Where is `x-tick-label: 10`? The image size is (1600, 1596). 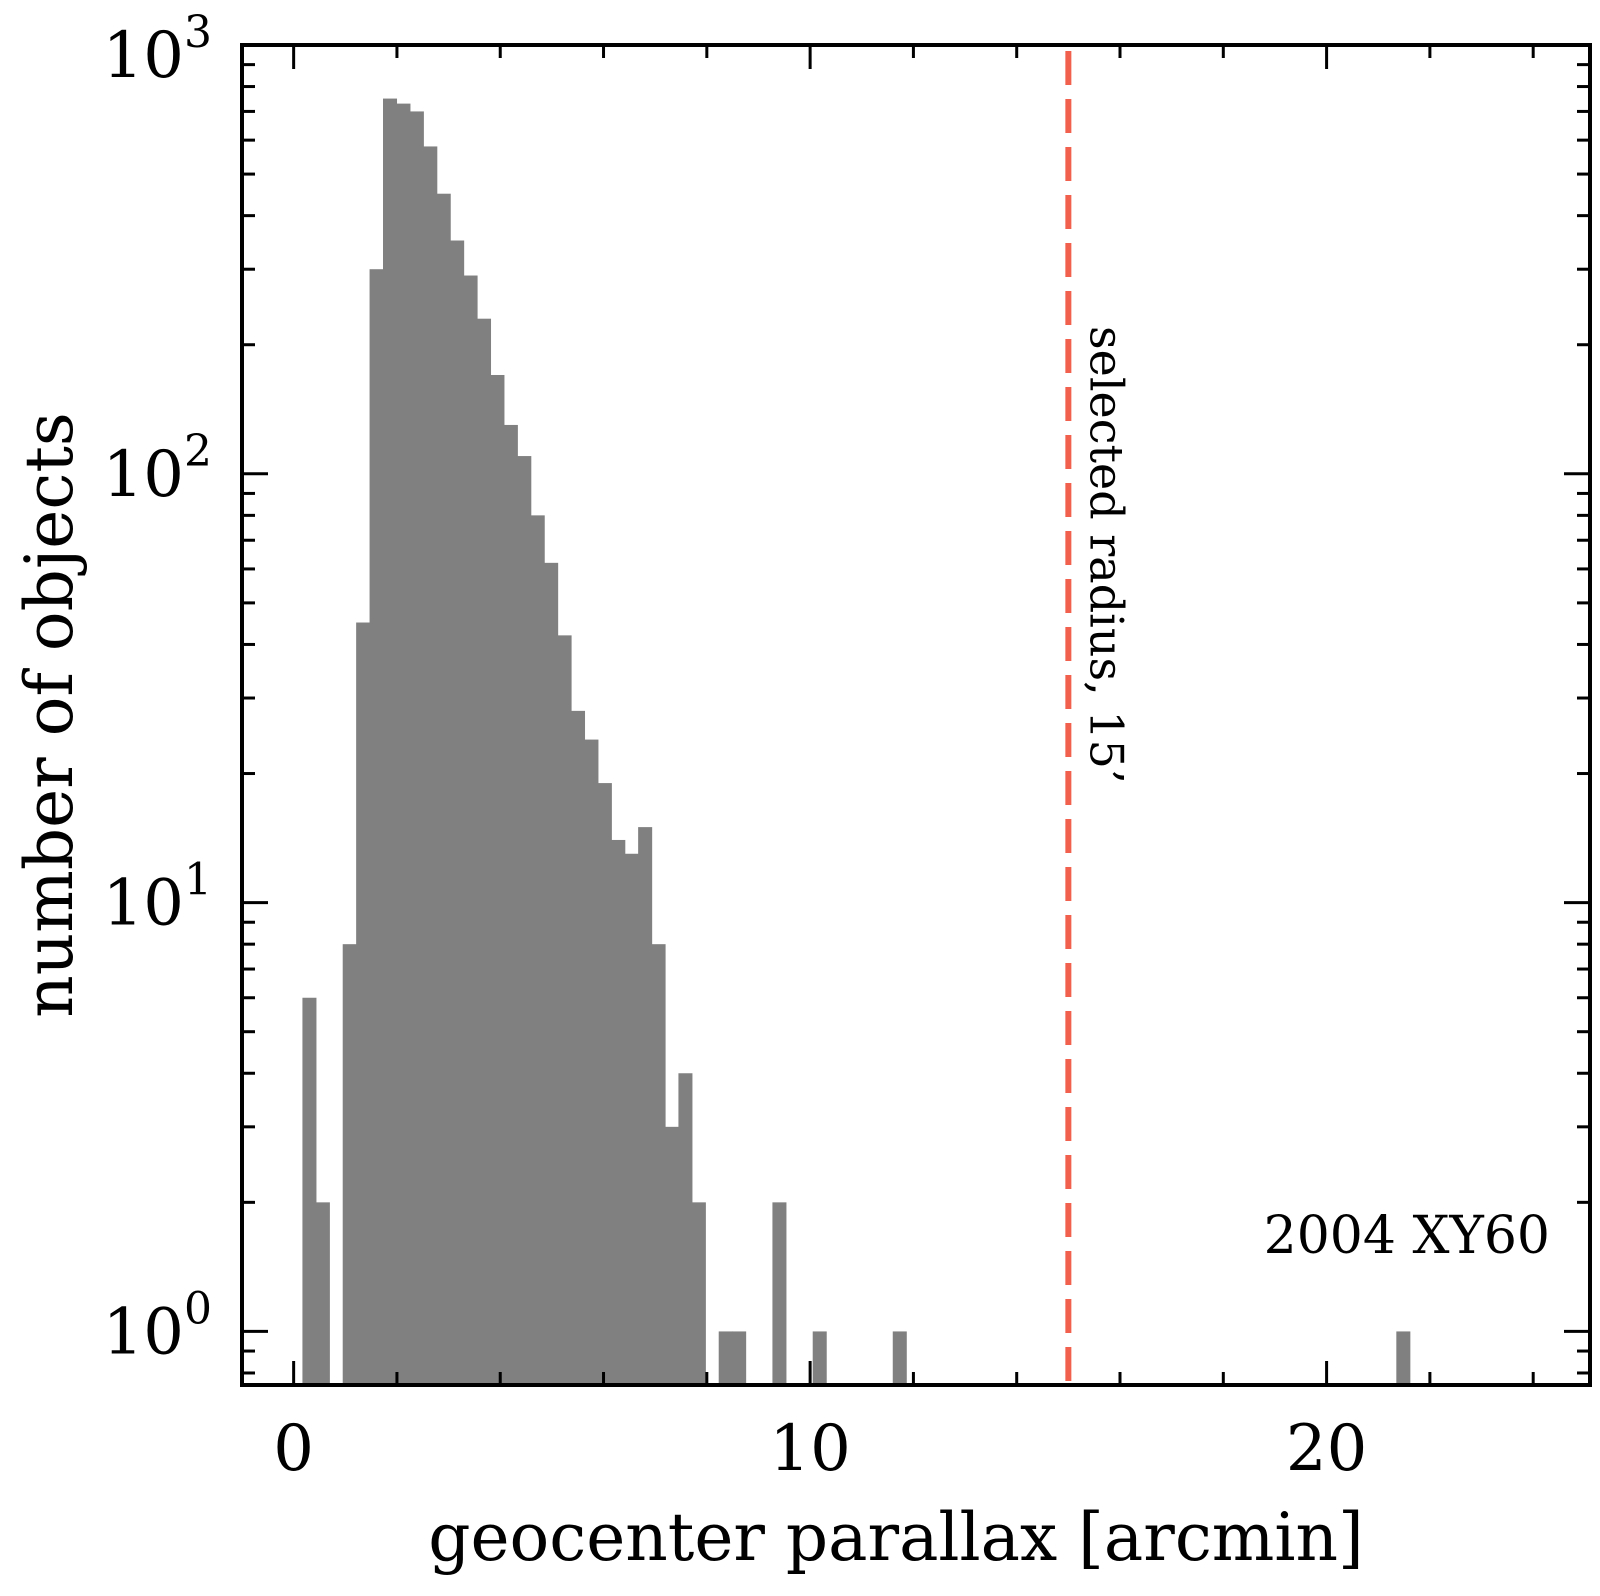 x-tick-label: 10 is located at coordinates (809, 1449).